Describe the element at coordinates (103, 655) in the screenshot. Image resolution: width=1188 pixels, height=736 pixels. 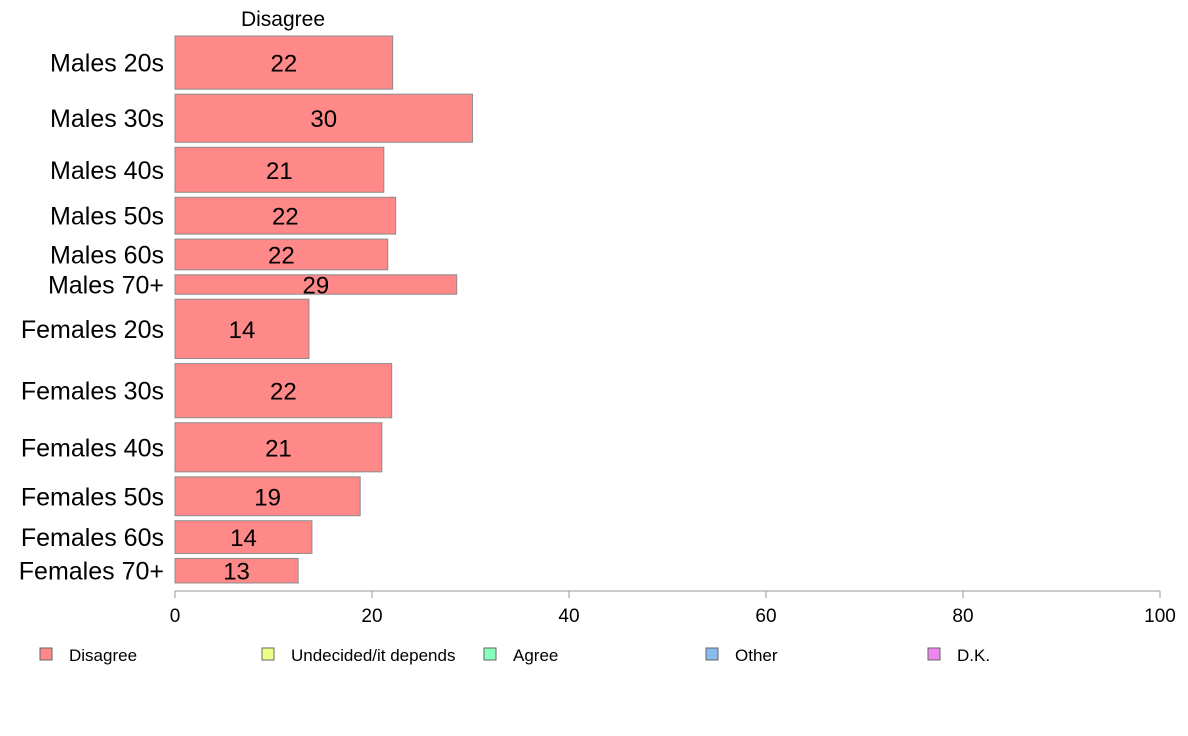
I see `legend-label: Disagree` at that location.